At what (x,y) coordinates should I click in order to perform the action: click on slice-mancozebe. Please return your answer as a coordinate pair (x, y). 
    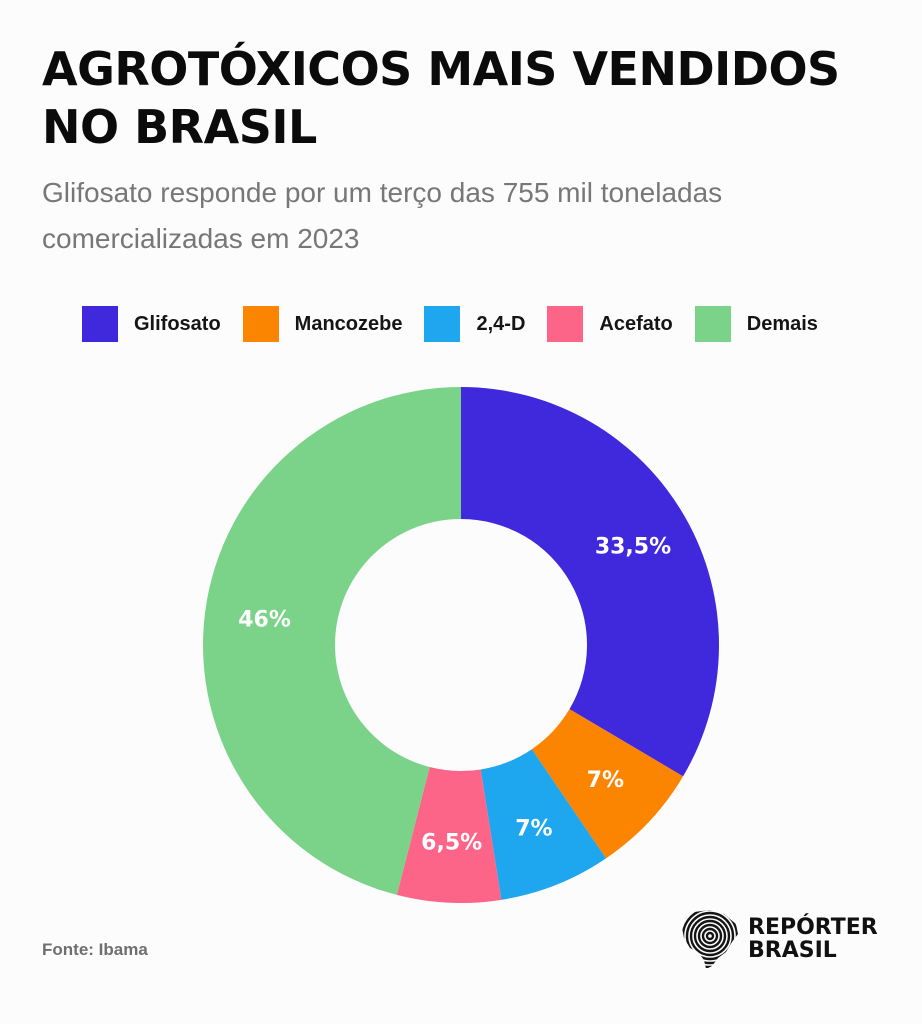
    Looking at the image, I should click on (607, 784).